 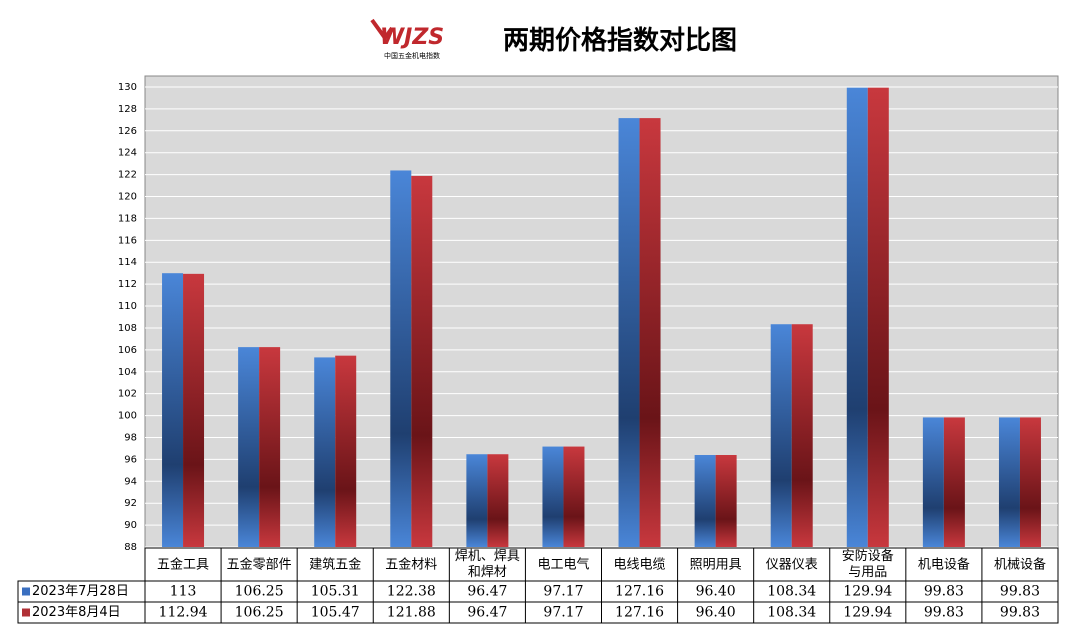 I want to click on x-tick-label-line: 安防设备, so click(x=868, y=556).